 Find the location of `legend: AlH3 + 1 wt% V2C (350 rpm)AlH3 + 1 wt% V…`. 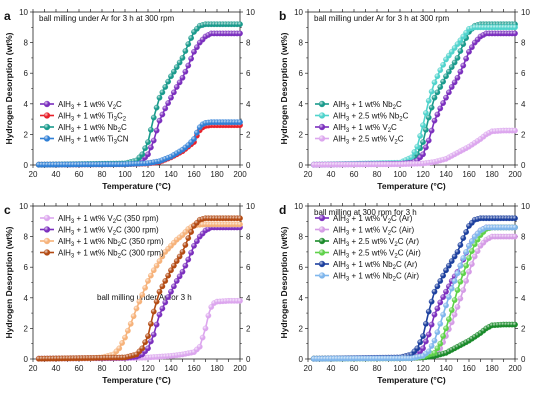

legend: AlH3 + 1 wt% V2C (350 rpm)AlH3 + 1 wt% V… is located at coordinates (102, 237).